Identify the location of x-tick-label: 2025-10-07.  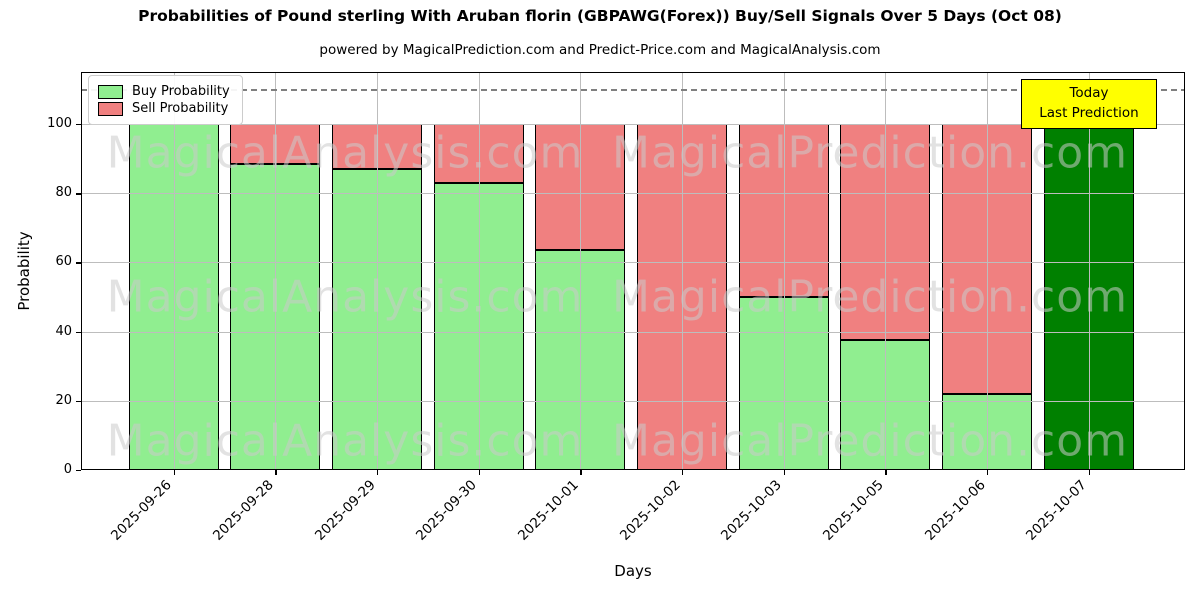
(1056, 510).